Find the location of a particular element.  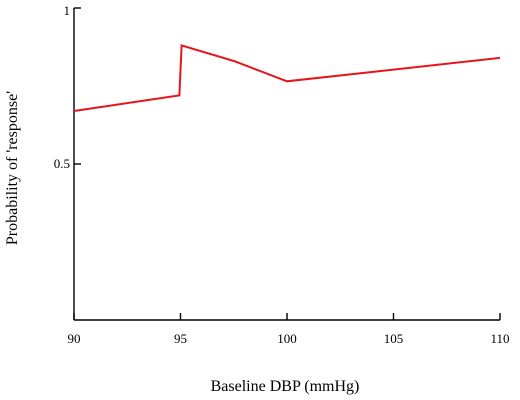

y-ticks: 0.51 is located at coordinates (67, 87).